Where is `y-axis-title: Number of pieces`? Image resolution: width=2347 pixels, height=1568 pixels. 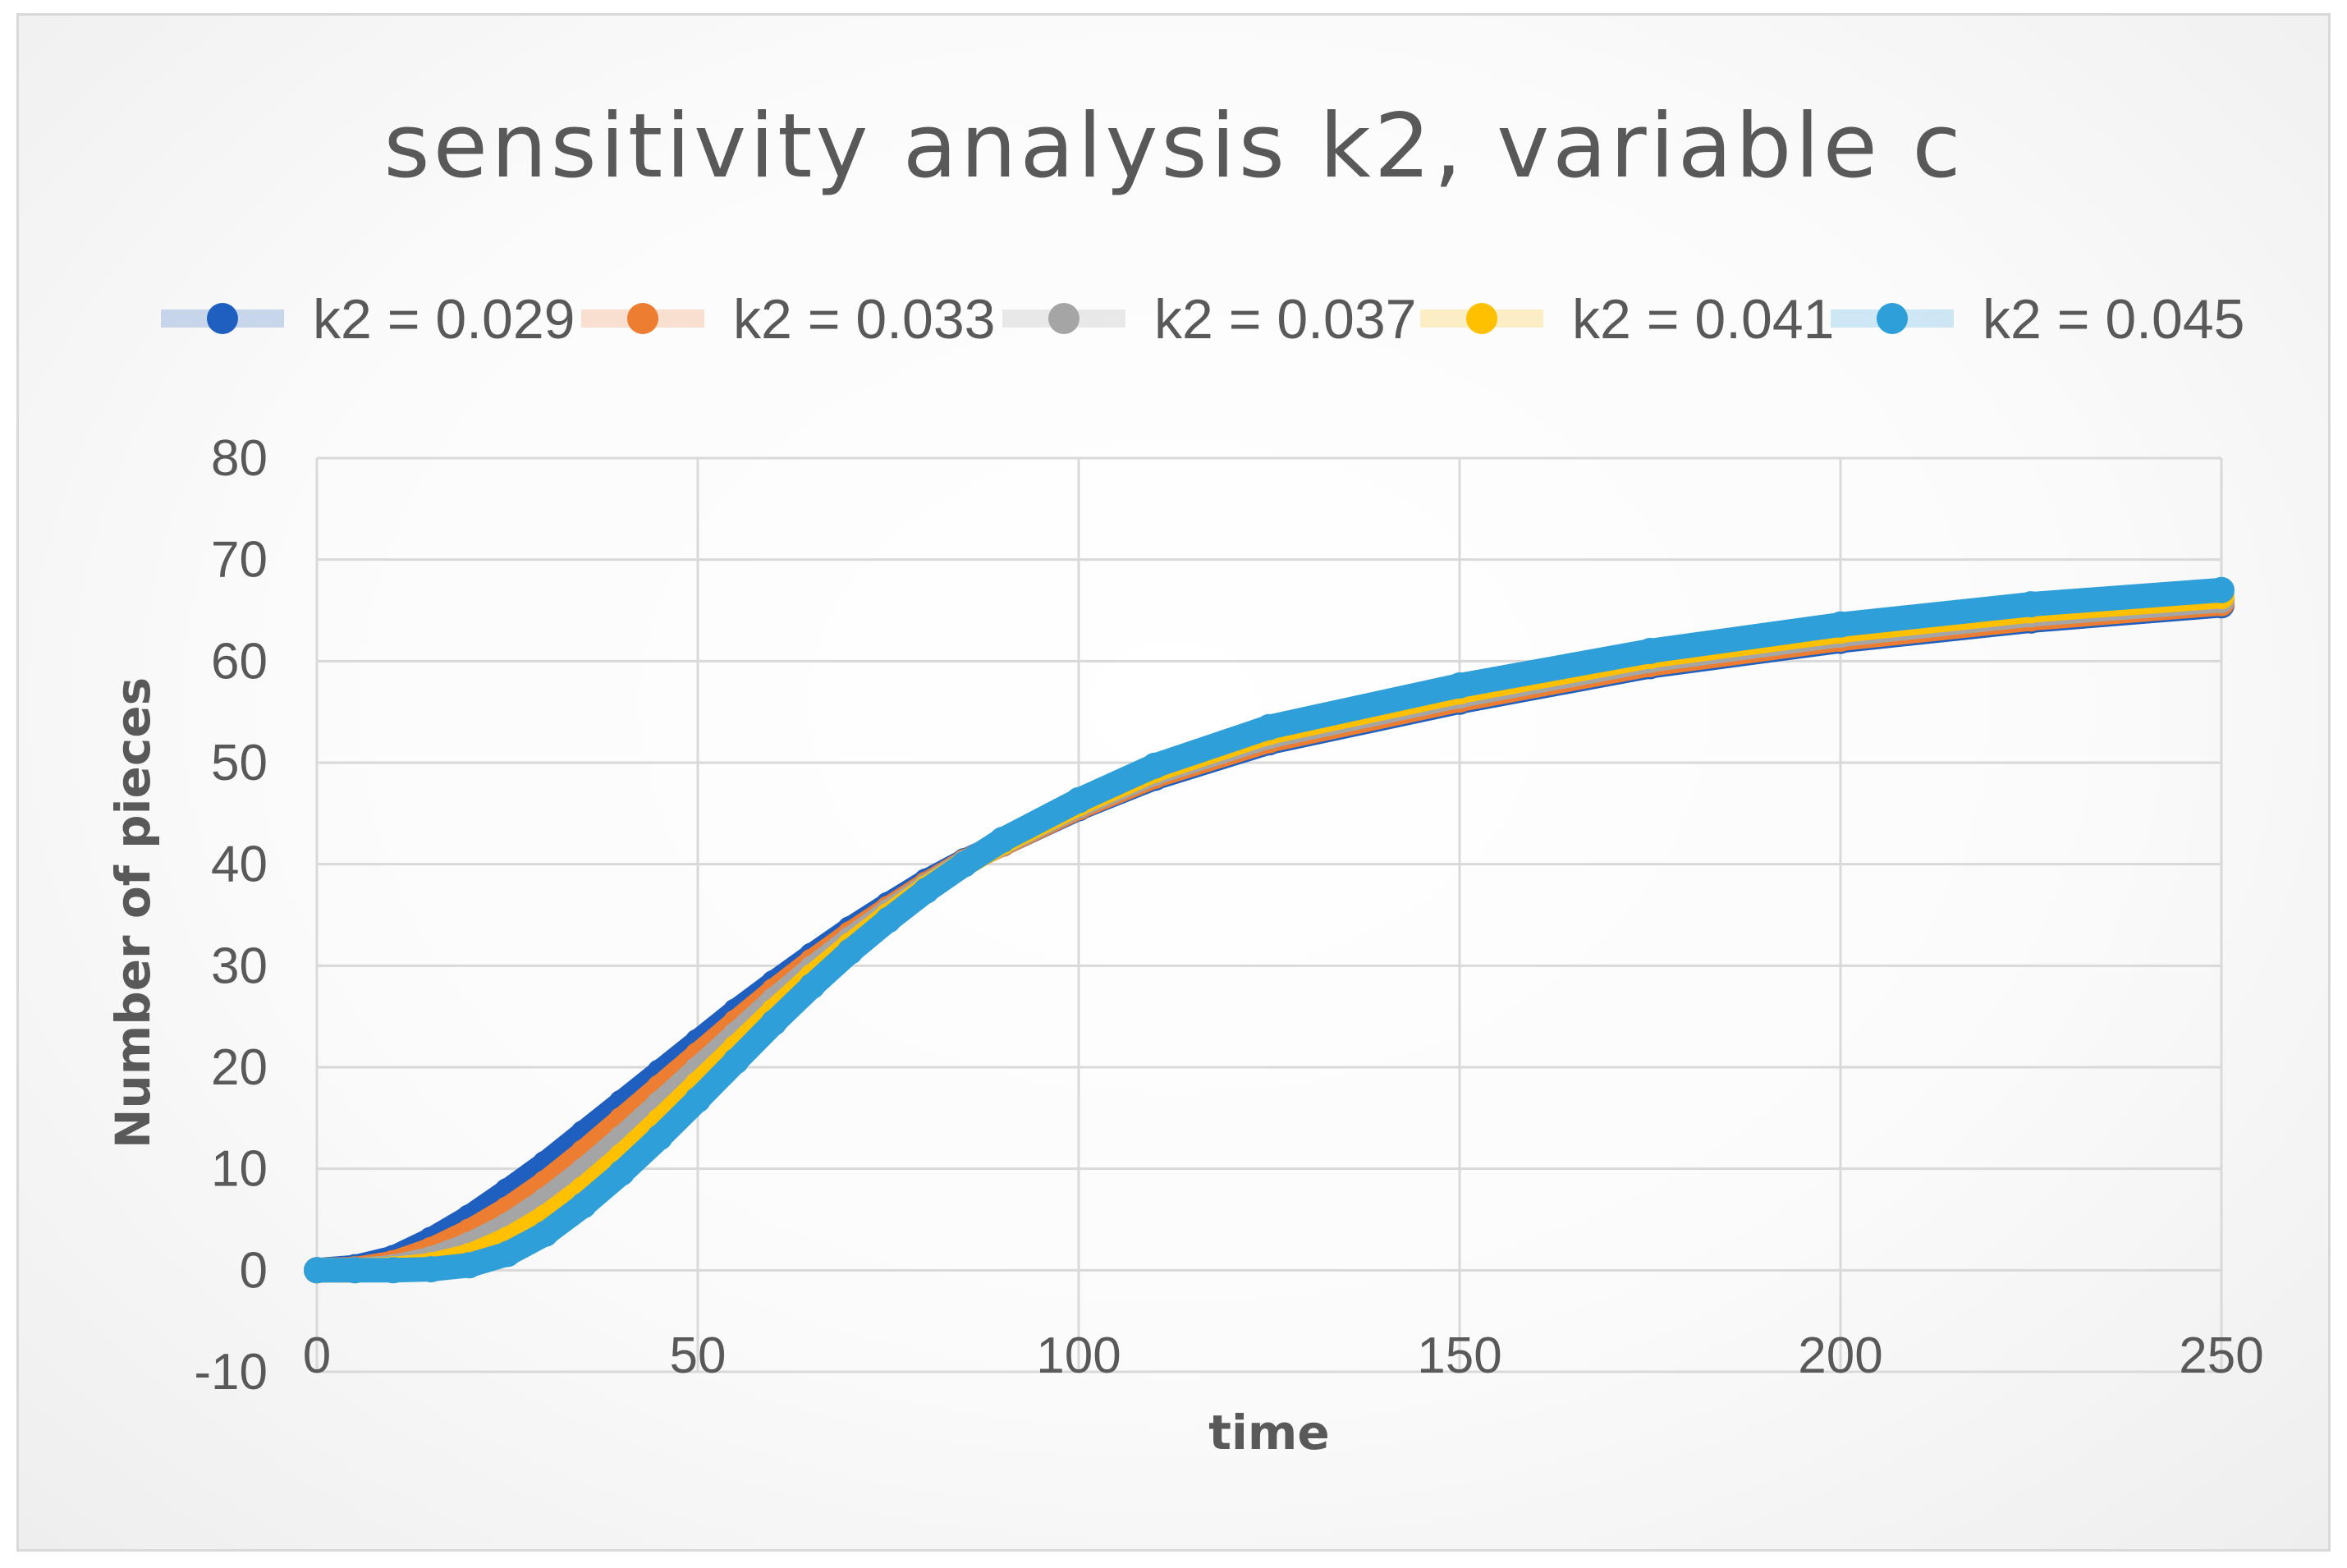
y-axis-title: Number of pieces is located at coordinates (133, 912).